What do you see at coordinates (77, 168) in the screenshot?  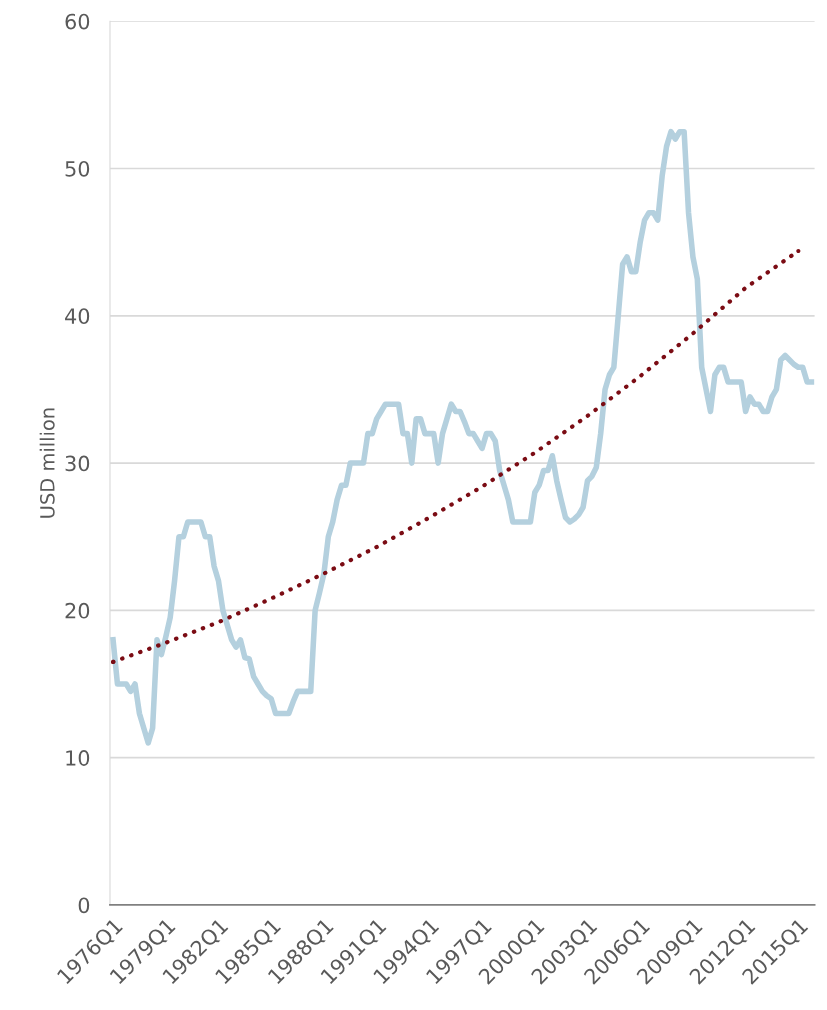 I see `y-tick-label: 50` at bounding box center [77, 168].